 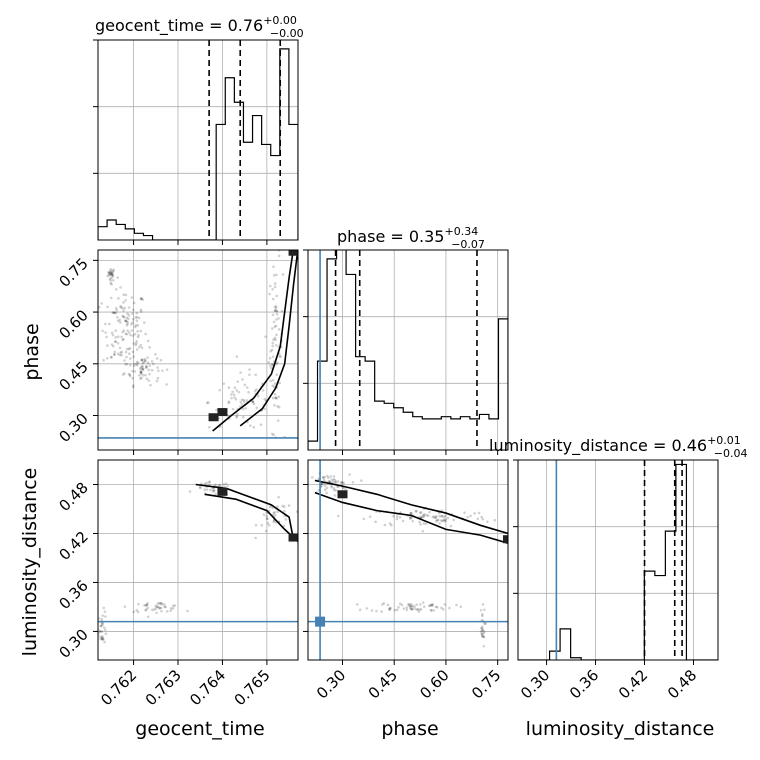 What do you see at coordinates (198, 560) in the screenshot?
I see `grid-scatter-geocent_time-luminosity_distance` at bounding box center [198, 560].